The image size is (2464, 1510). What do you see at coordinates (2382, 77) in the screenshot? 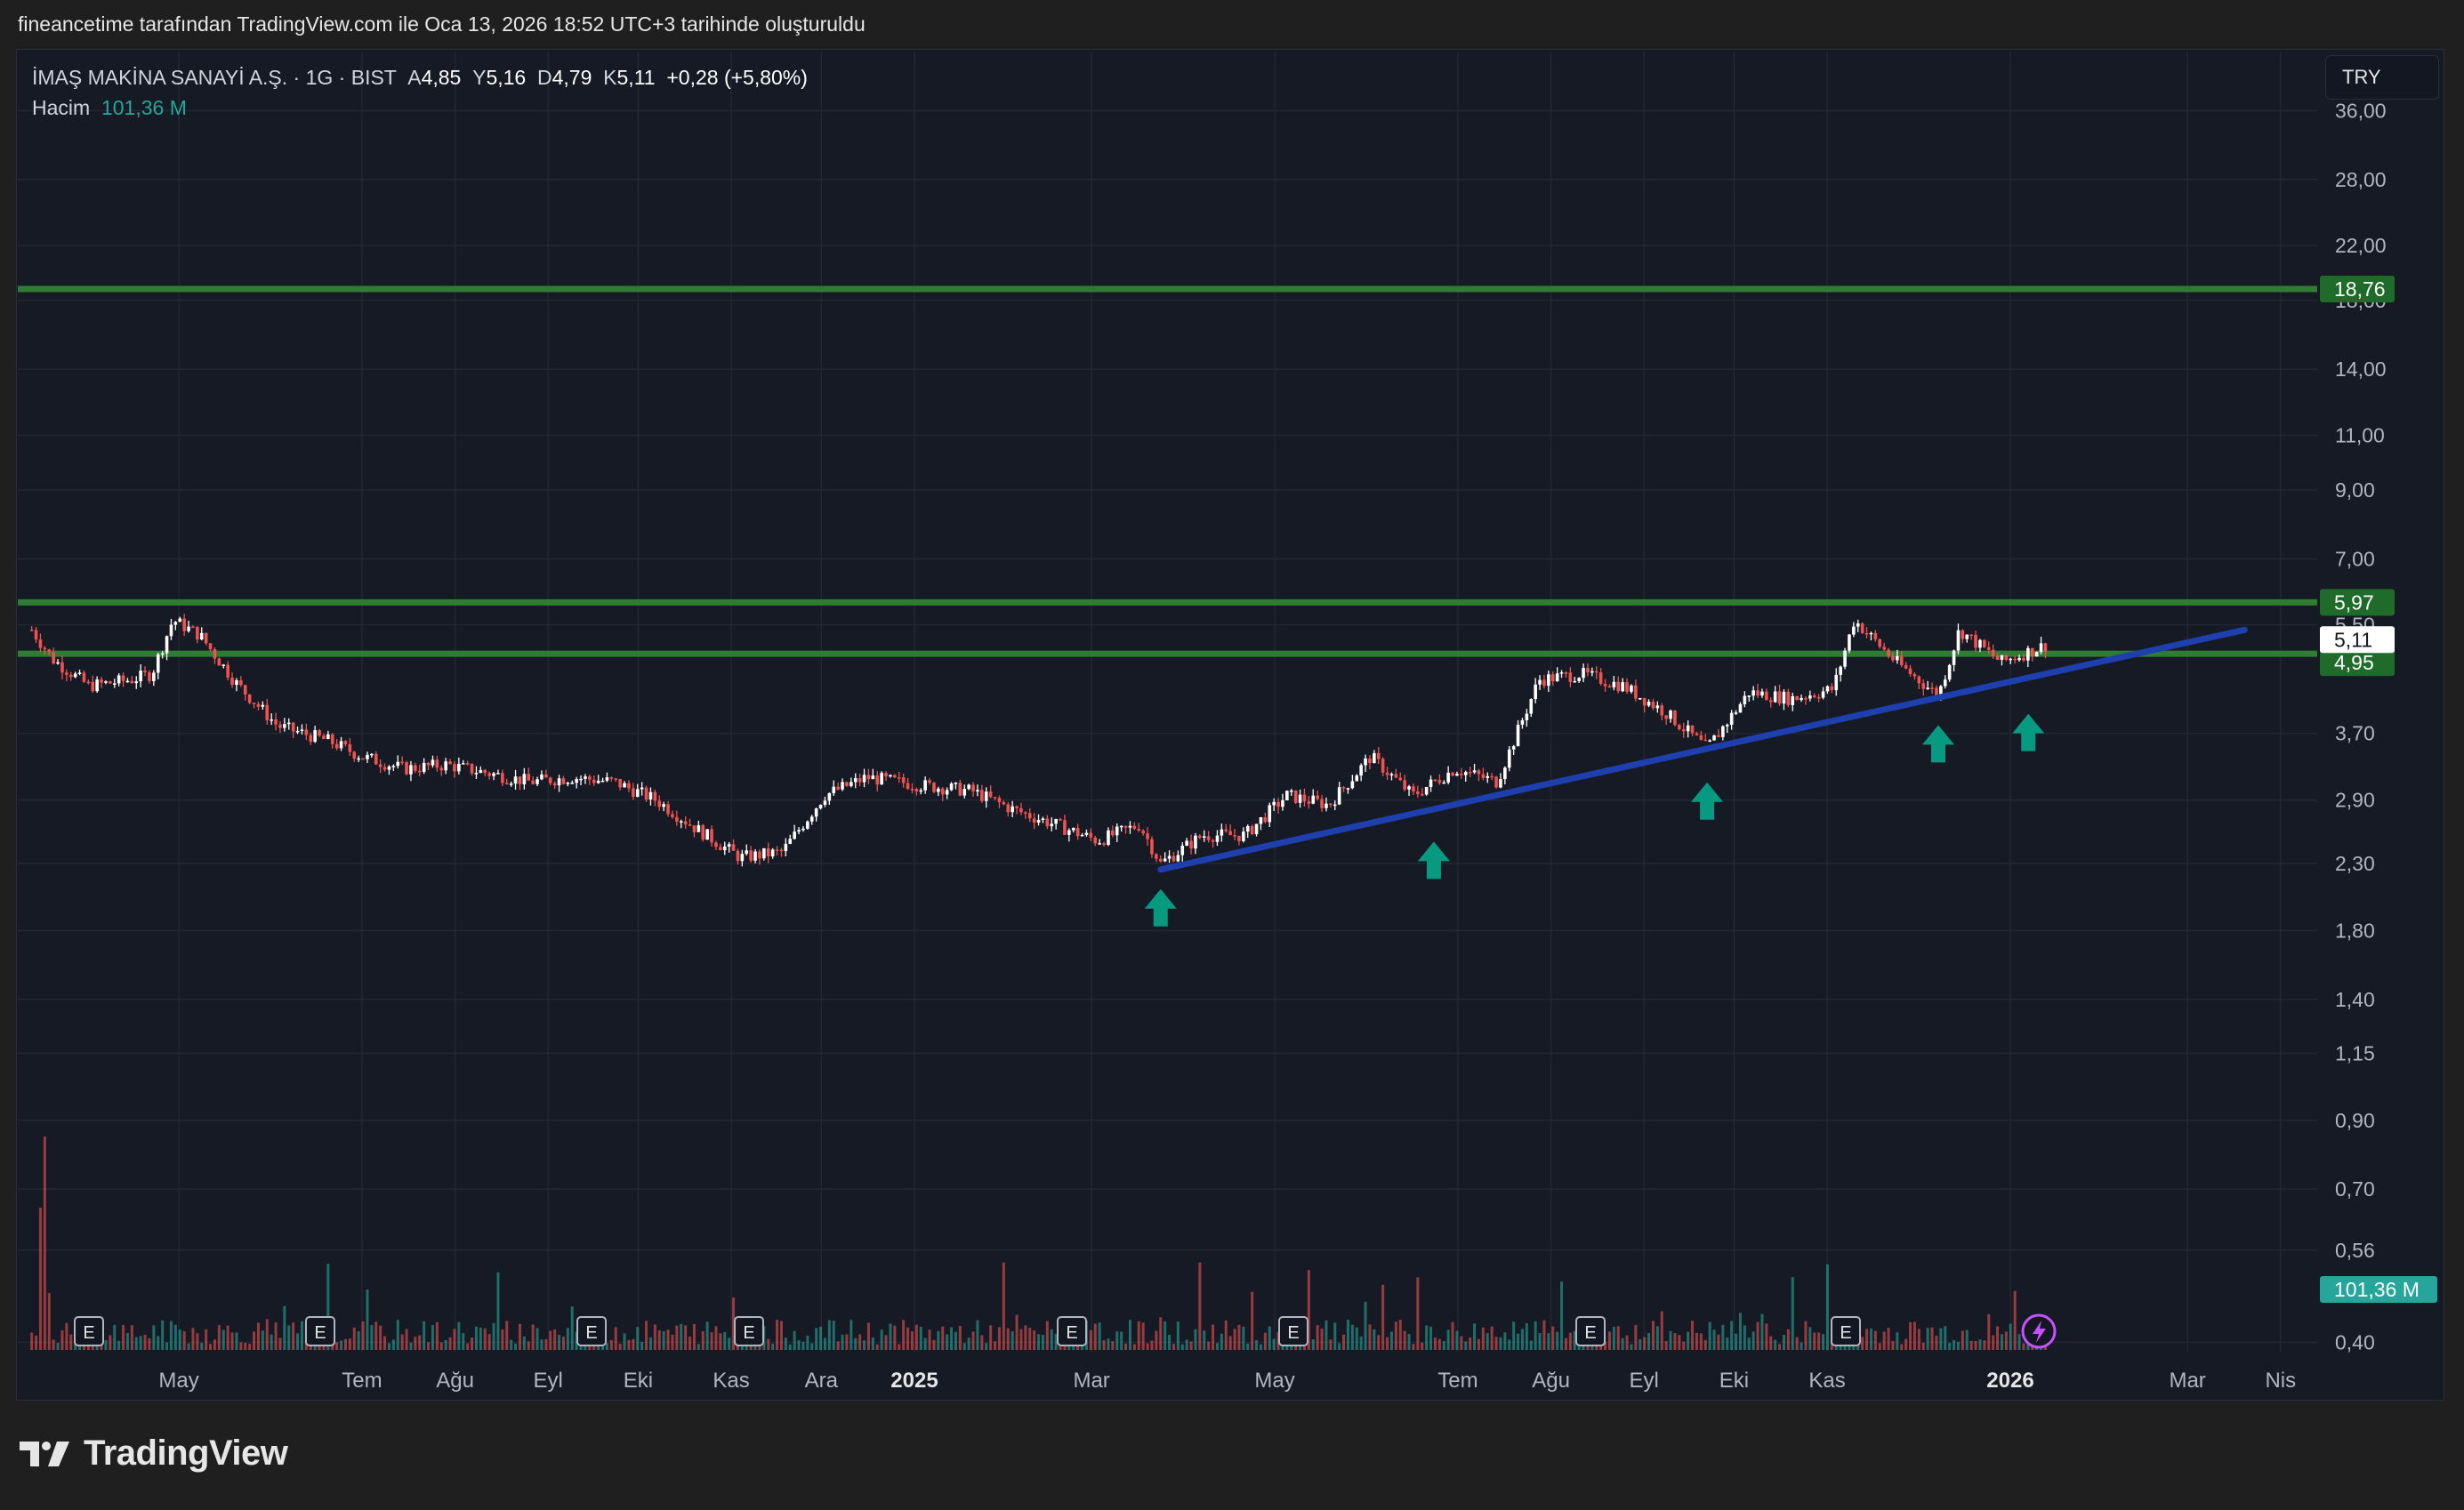
I see `currency-button: TRY` at bounding box center [2382, 77].